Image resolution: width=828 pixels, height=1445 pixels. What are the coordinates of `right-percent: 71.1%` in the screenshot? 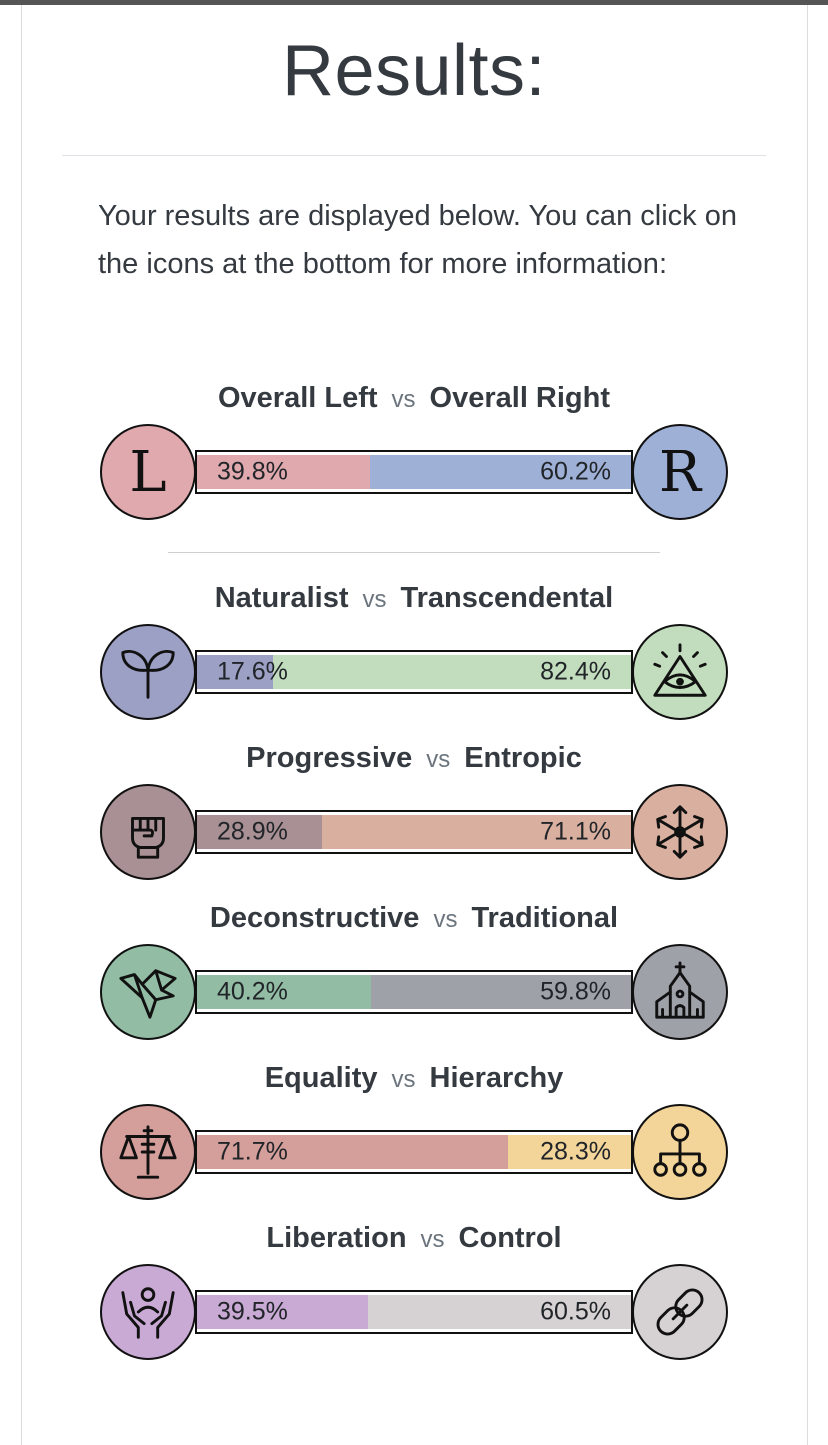 It's located at (575, 831).